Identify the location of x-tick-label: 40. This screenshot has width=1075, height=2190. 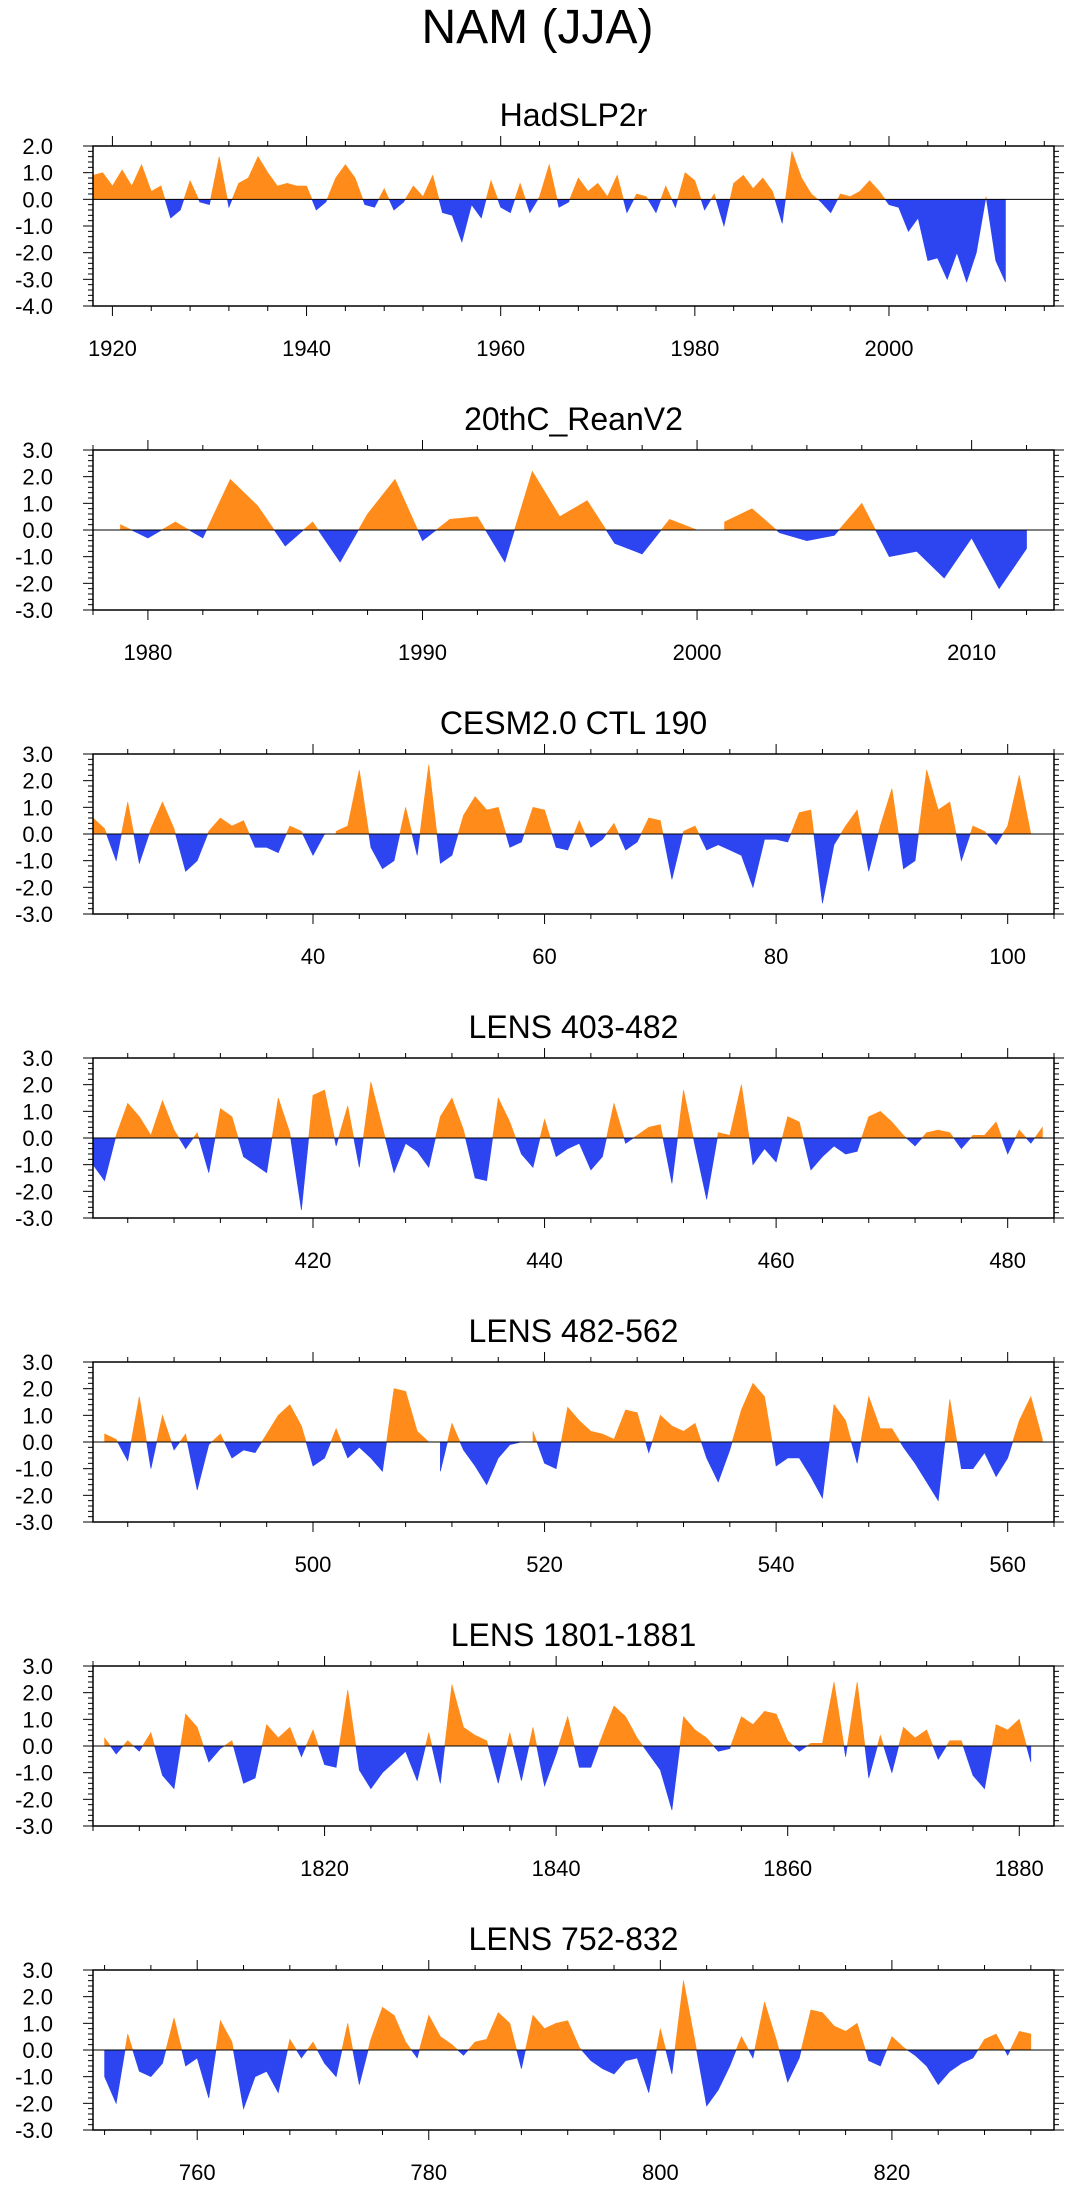
(313, 956).